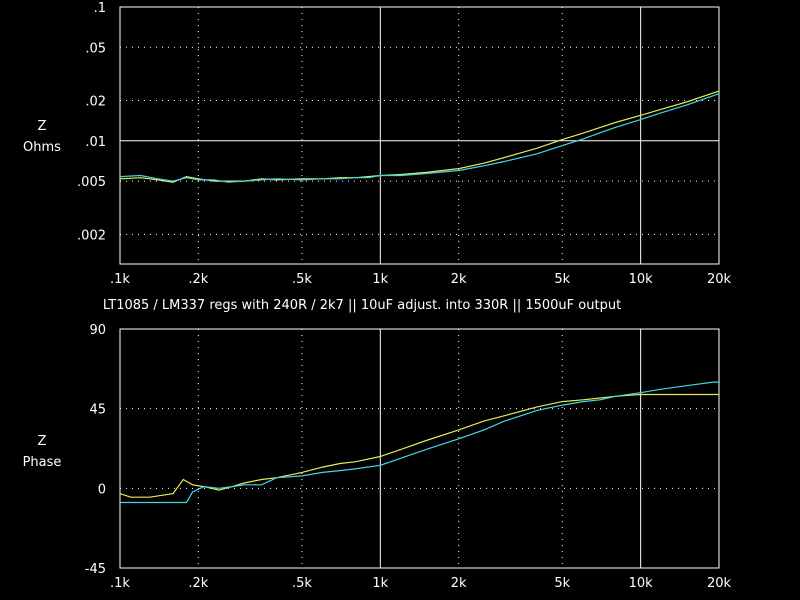 Image resolution: width=800 pixels, height=600 pixels. Describe the element at coordinates (95, 569) in the screenshot. I see `y-tick-label: -45` at that location.